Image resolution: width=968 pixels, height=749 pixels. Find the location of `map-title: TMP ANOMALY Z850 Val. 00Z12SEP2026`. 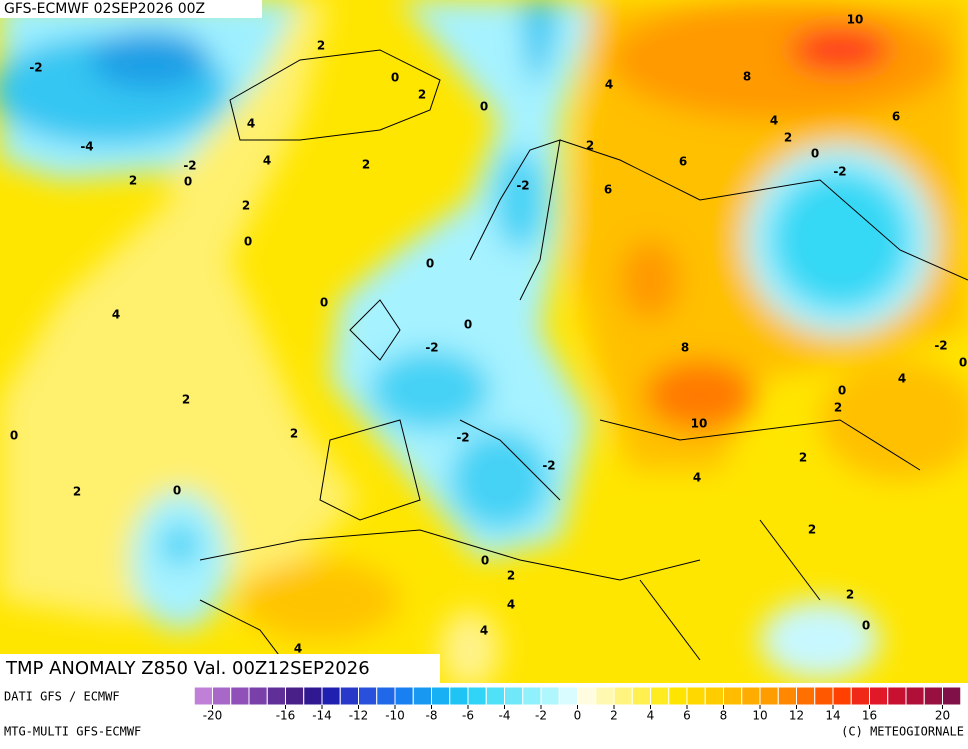

map-title: TMP ANOMALY Z850 Val. 00Z12SEP2026 is located at coordinates (187, 668).